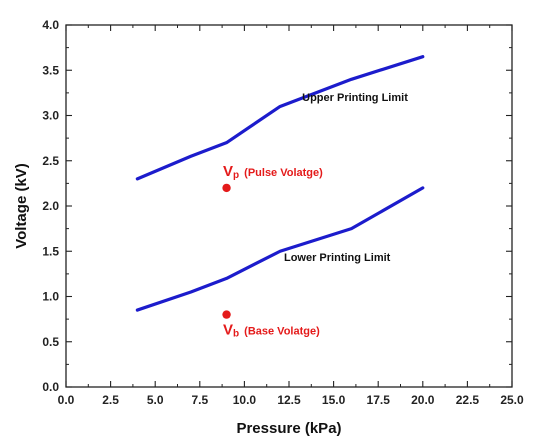 Image resolution: width=550 pixels, height=441 pixels. What do you see at coordinates (66, 400) in the screenshot?
I see `x-tick-label: 0.0` at bounding box center [66, 400].